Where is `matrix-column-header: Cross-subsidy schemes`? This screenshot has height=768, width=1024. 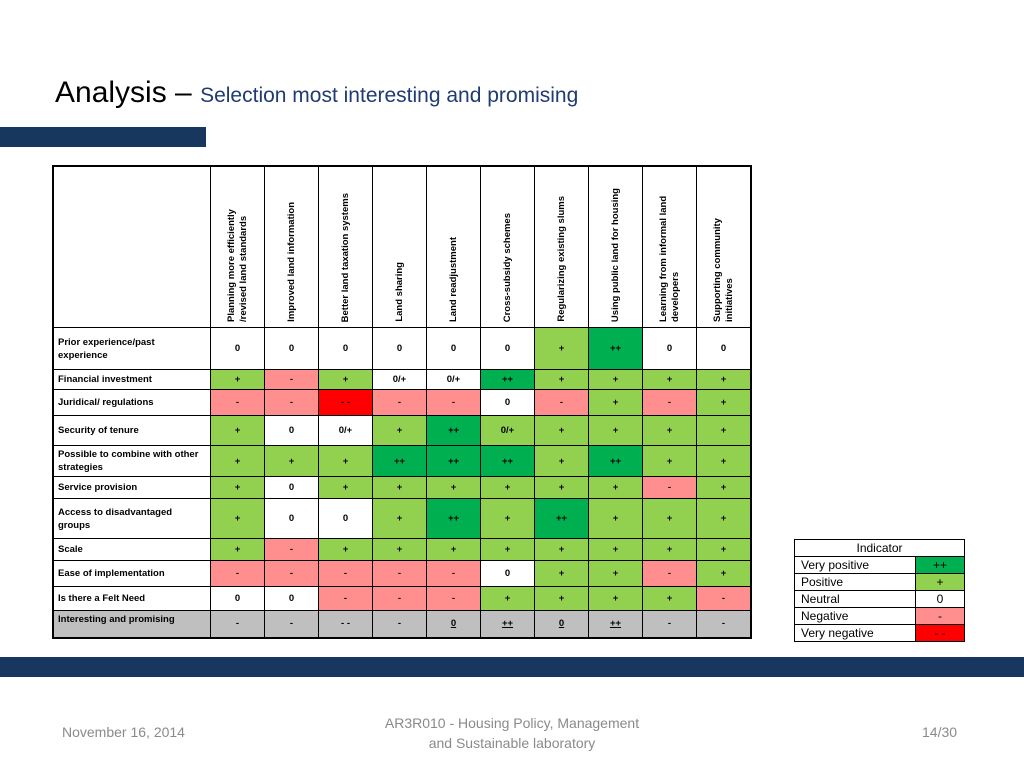 matrix-column-header: Cross-subsidy schemes is located at coordinates (507, 246).